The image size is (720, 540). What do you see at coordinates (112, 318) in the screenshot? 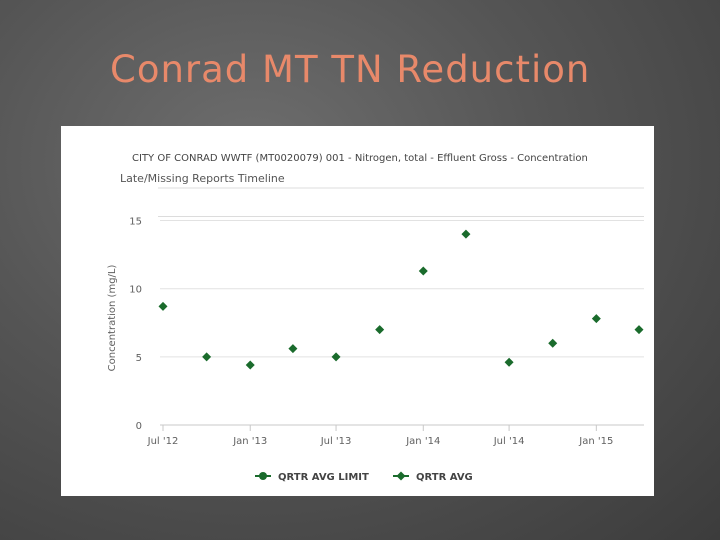
I see `y-axis-title: Concentration (mg/L)` at bounding box center [112, 318].